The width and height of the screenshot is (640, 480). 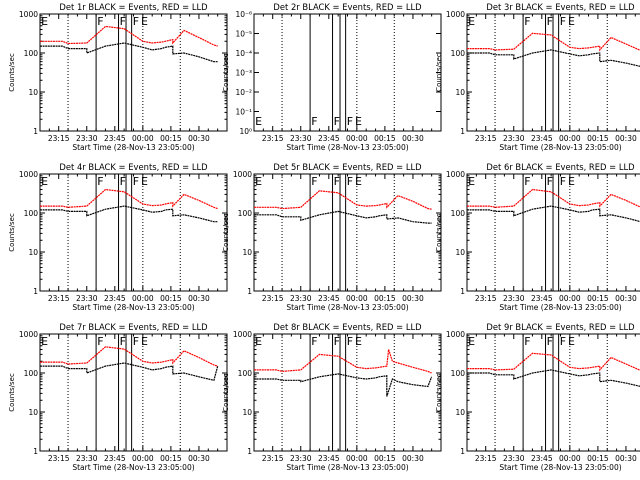 What do you see at coordinates (560, 7) in the screenshot?
I see `panel-title: Det 3r BLACK = Events, RED = LLD` at bounding box center [560, 7].